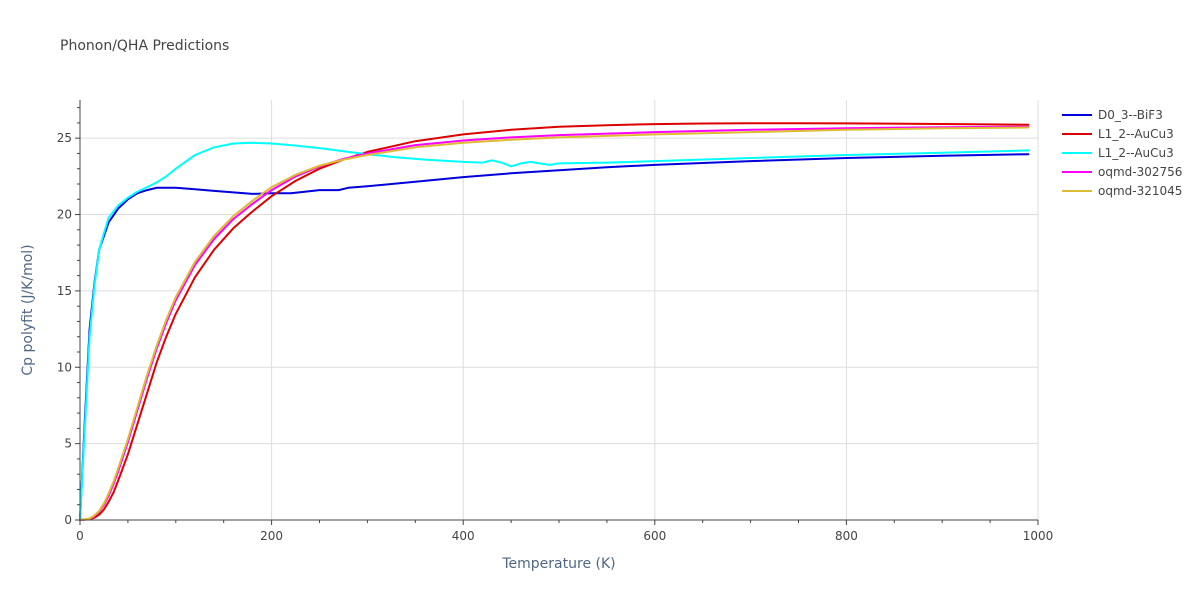  Describe the element at coordinates (271, 536) in the screenshot. I see `x-tick-label: 200` at that location.